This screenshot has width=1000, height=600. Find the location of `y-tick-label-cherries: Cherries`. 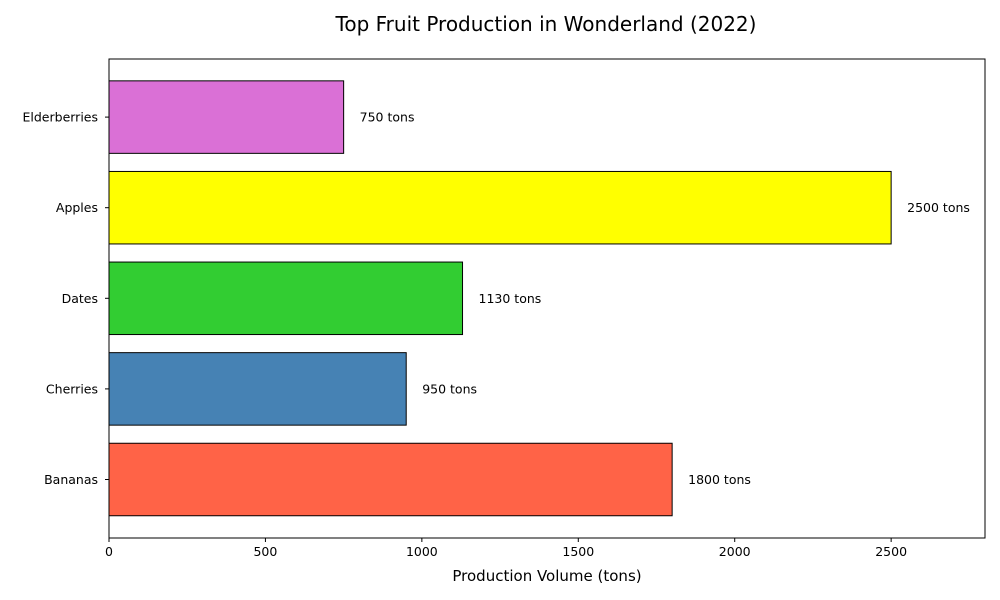

y-tick-label-cherries: Cherries is located at coordinates (72, 388).